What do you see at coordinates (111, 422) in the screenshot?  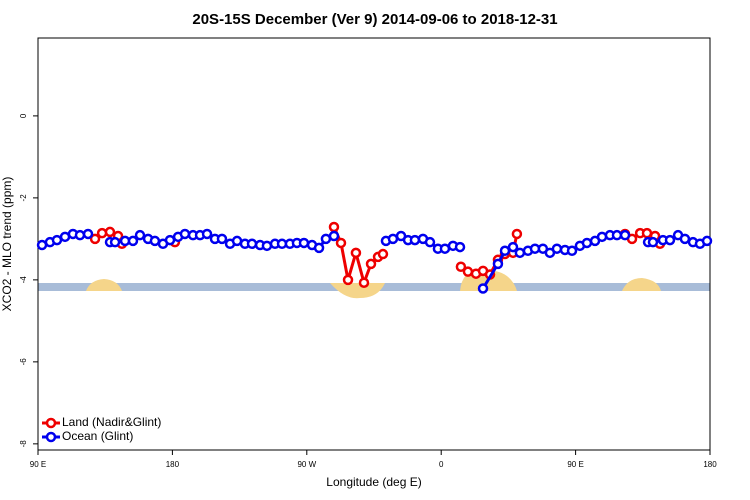 I see `legend-label: Land (Nadir&Glint)` at bounding box center [111, 422].